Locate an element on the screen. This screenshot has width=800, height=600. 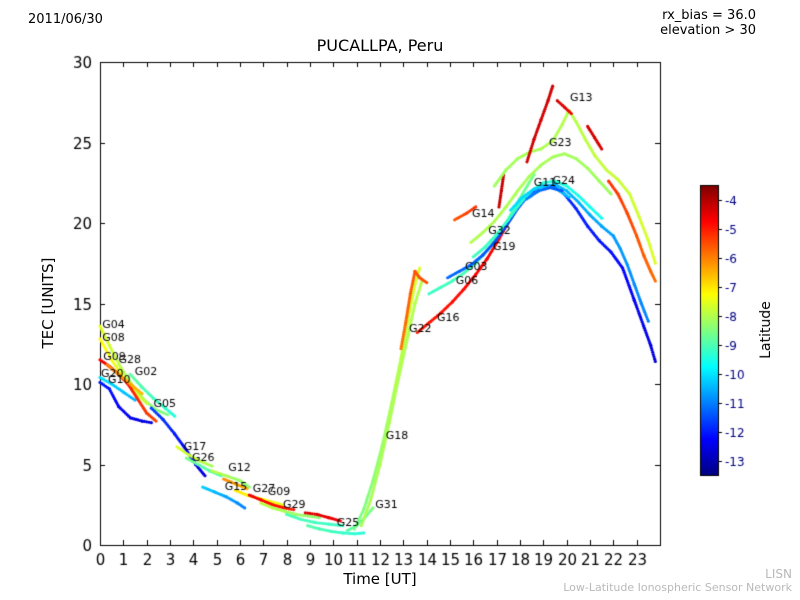
receiver-info: rx_bias = 36.0 elevation > 30 is located at coordinates (708, 23).